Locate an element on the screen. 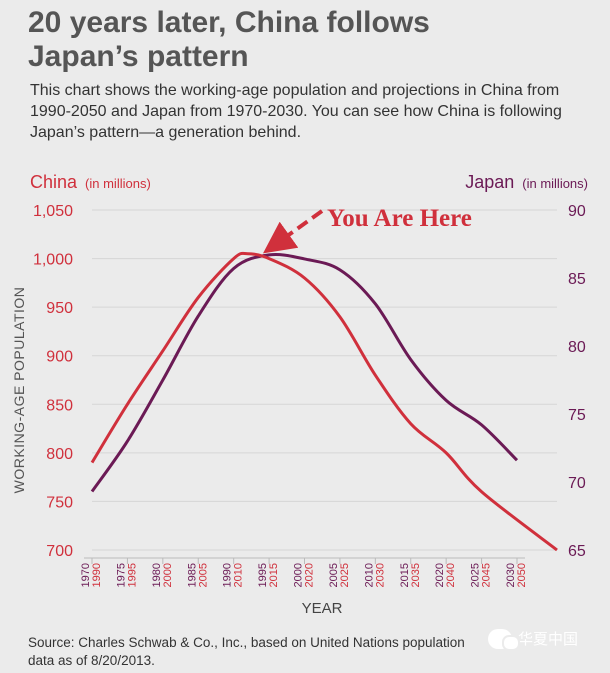 The width and height of the screenshot is (610, 673). x-tick-label-china: 2005 is located at coordinates (203, 575).